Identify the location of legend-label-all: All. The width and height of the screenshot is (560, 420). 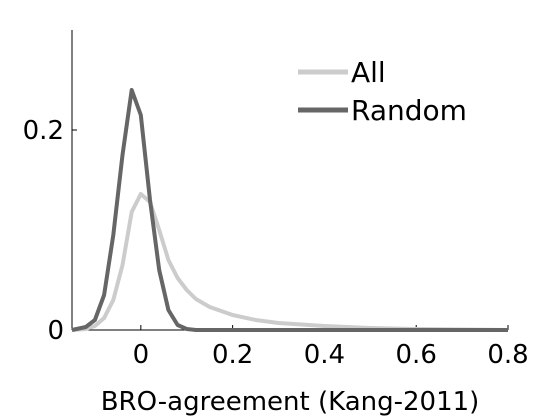
(368, 72).